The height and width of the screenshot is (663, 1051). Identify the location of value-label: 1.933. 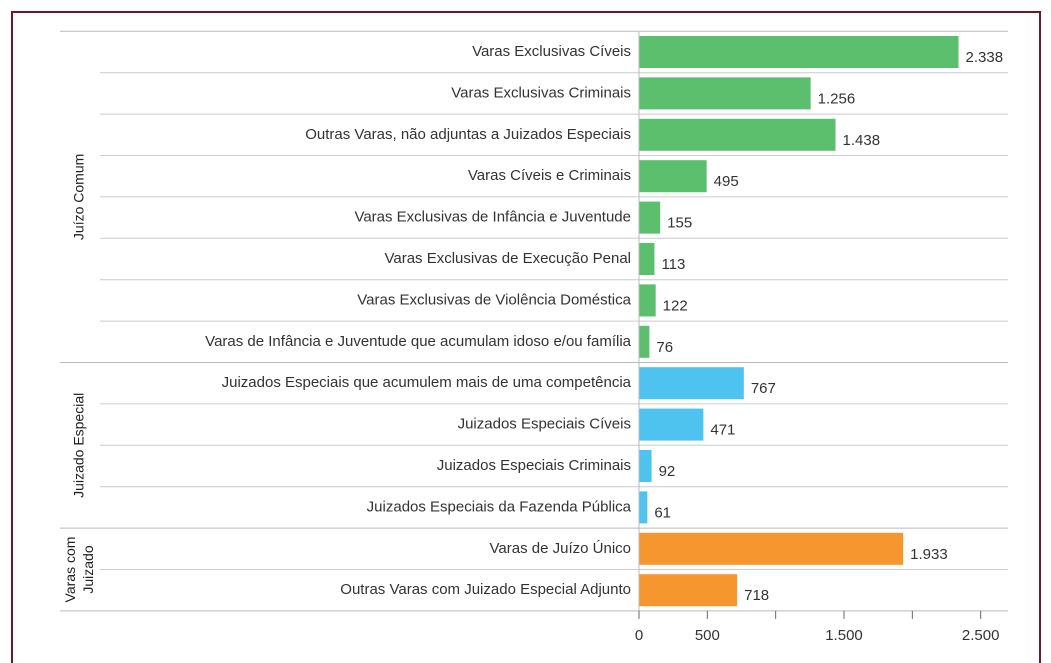
(929, 554).